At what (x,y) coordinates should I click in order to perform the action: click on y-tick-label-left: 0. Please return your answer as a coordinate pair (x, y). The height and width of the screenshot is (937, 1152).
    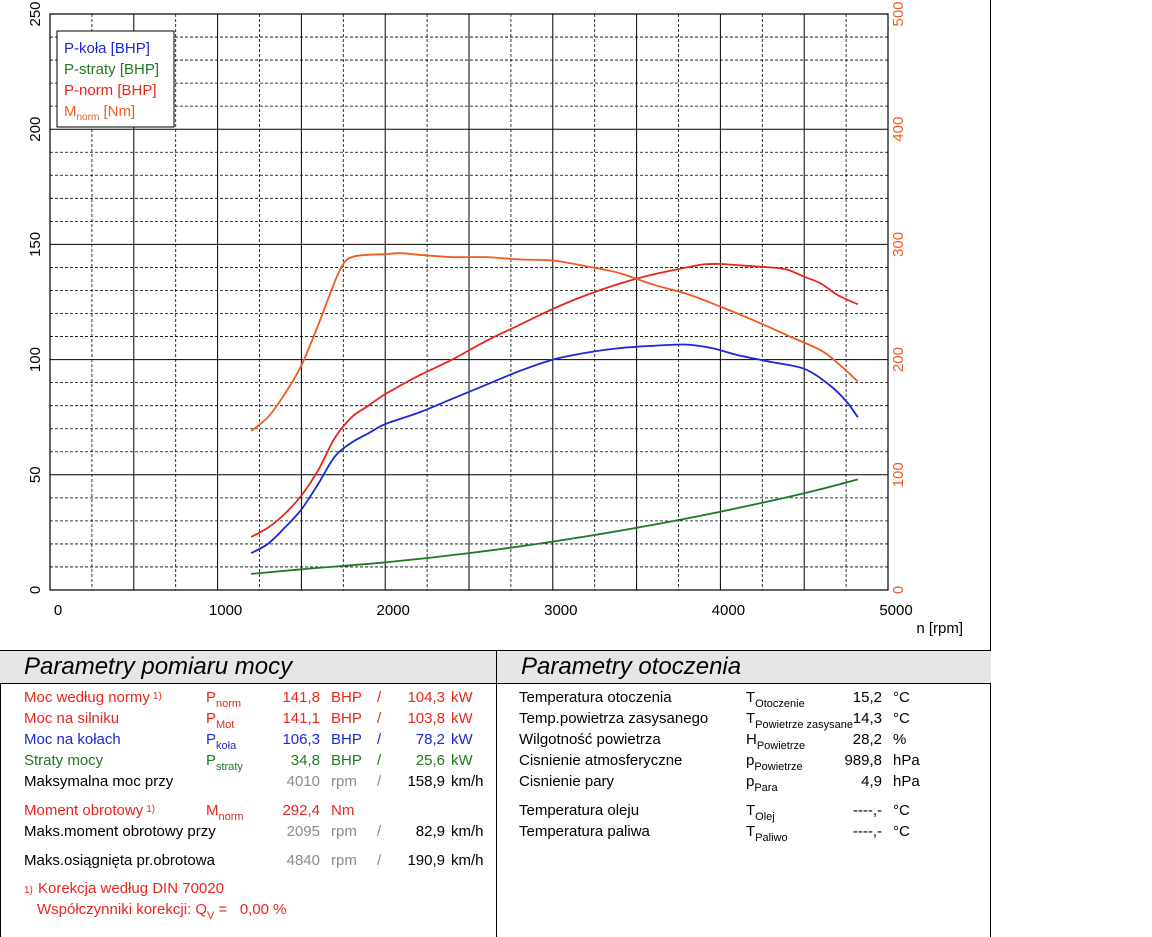
    Looking at the image, I should click on (35, 590).